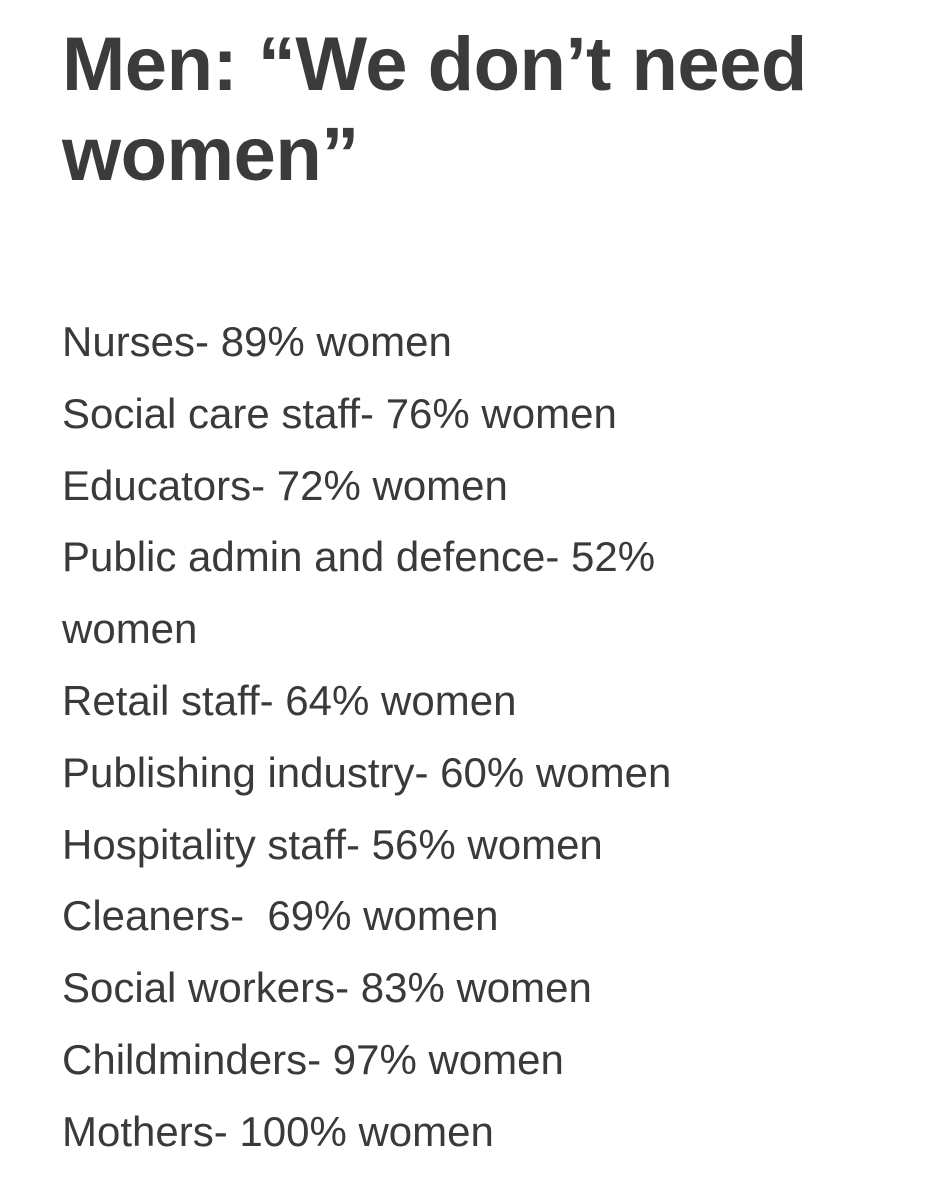 The image size is (939, 1200). Describe the element at coordinates (257, 341) in the screenshot. I see `list-line-nurses: Nurses- 89% women` at that location.